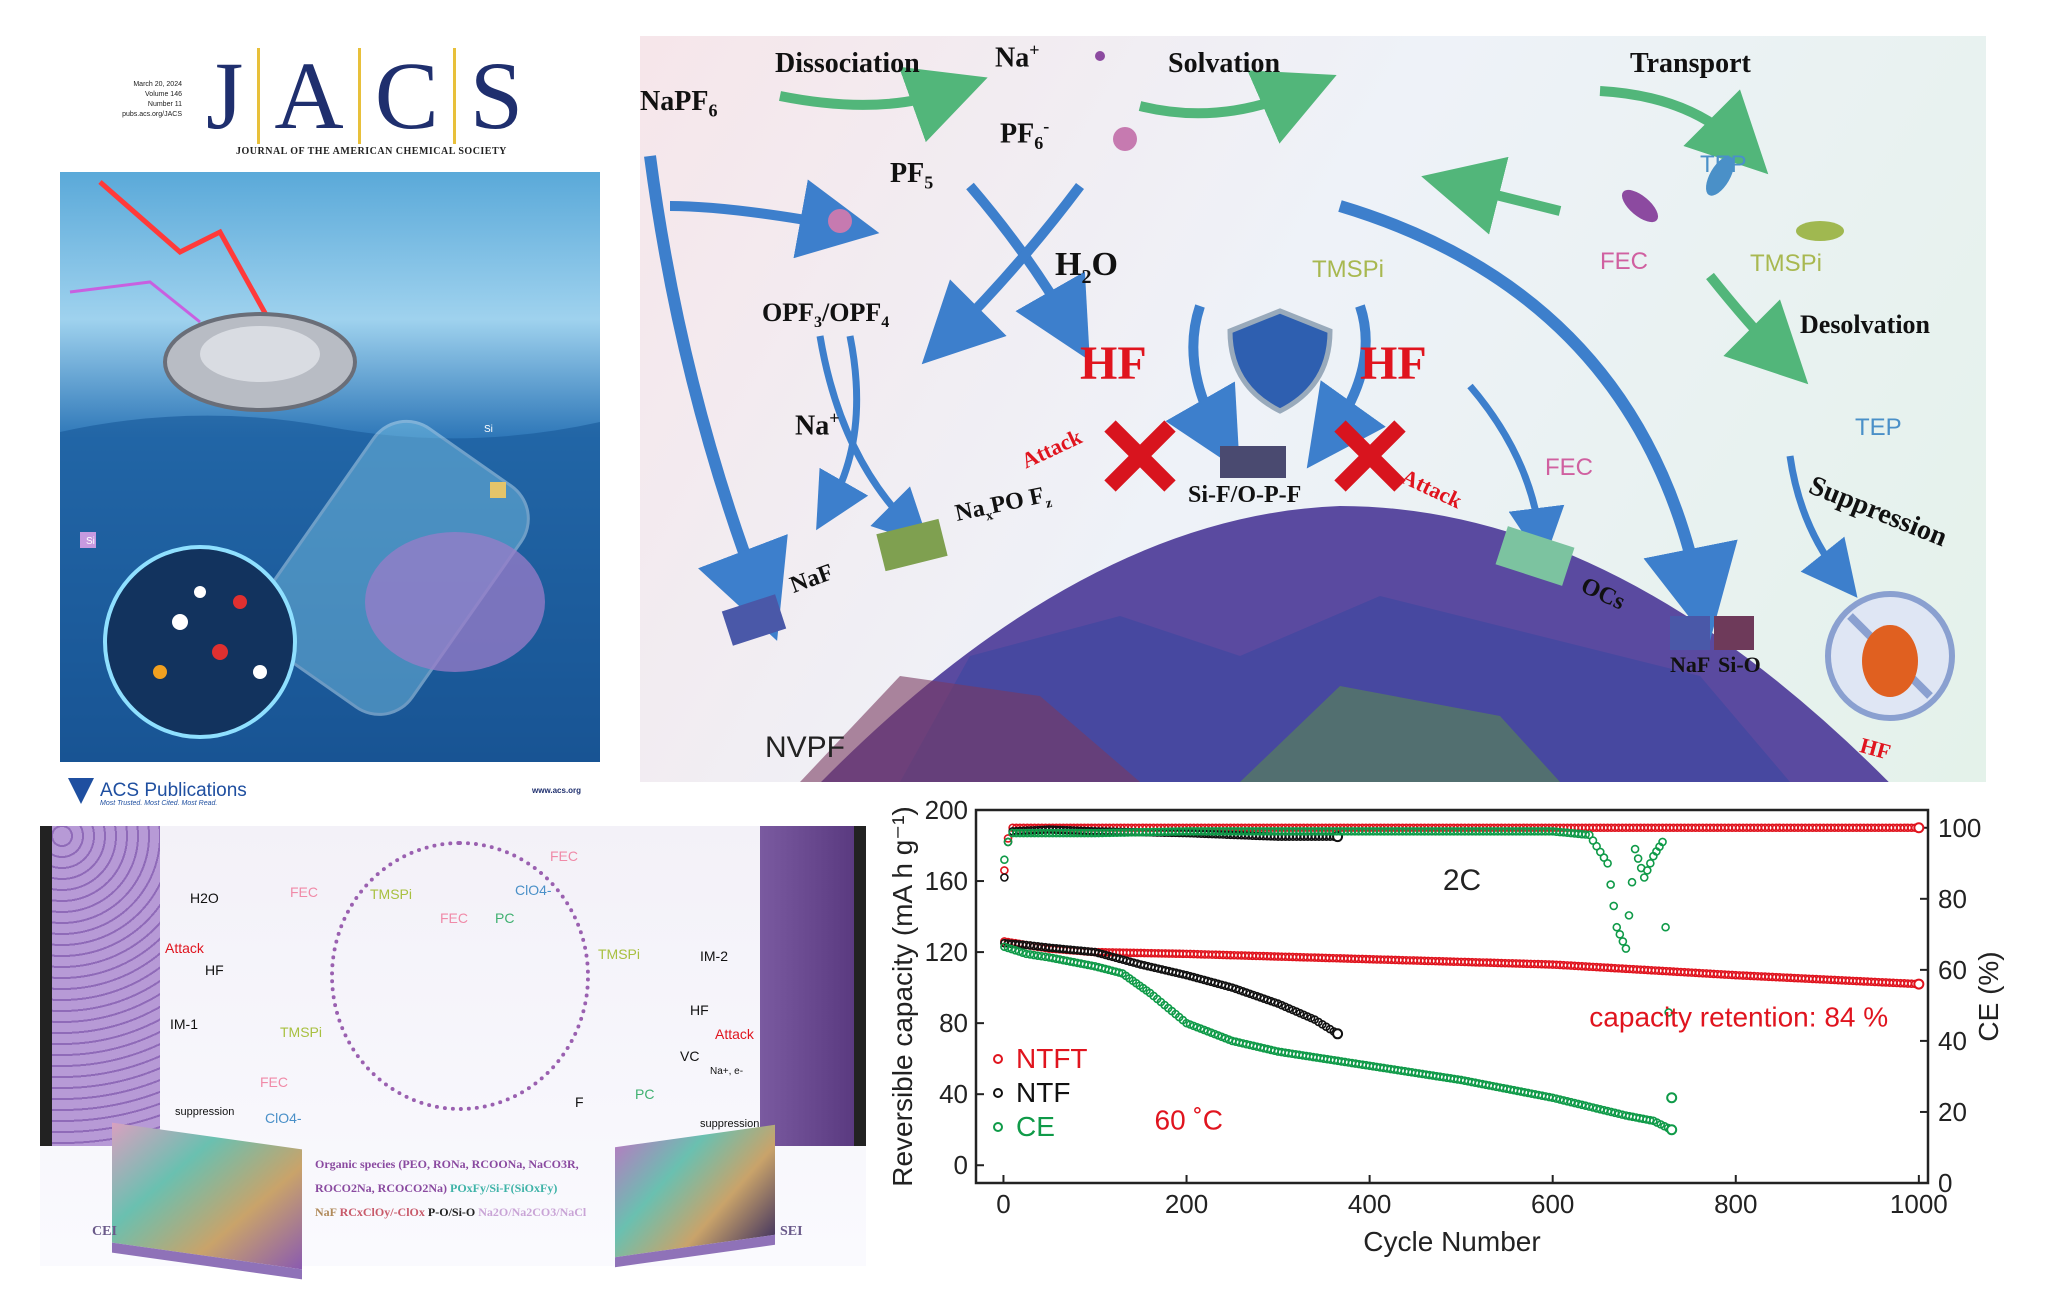 The height and width of the screenshot is (1300, 2048). Describe the element at coordinates (453, 1212) in the screenshot. I see `legend-segment: P-O/Si-O` at that location.